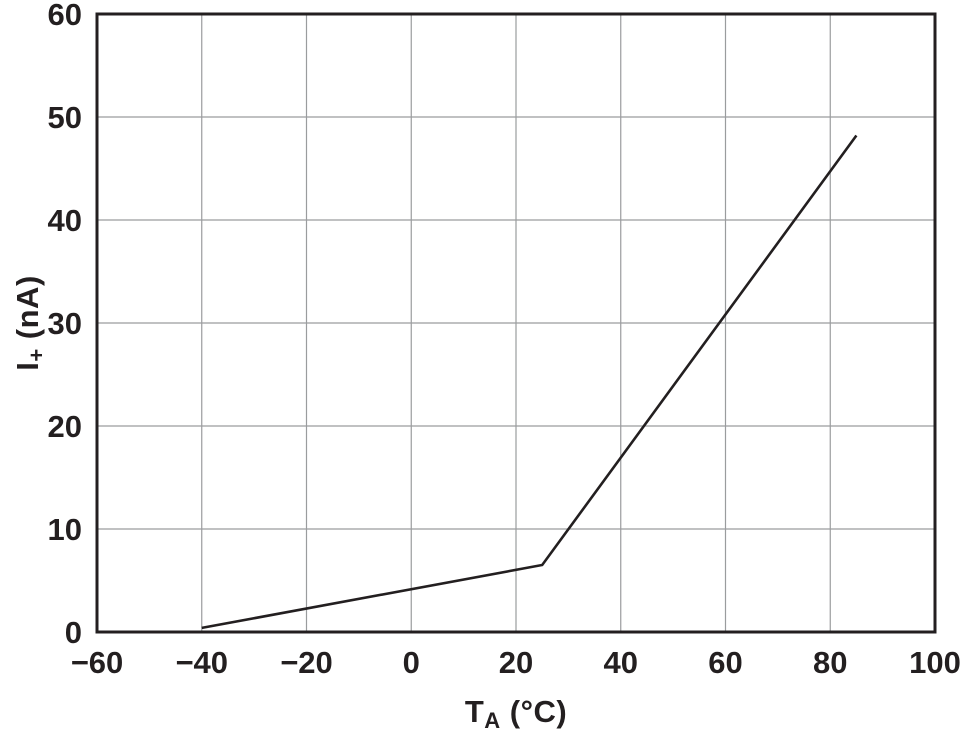  I want to click on x-tick-label: 20, so click(516, 662).